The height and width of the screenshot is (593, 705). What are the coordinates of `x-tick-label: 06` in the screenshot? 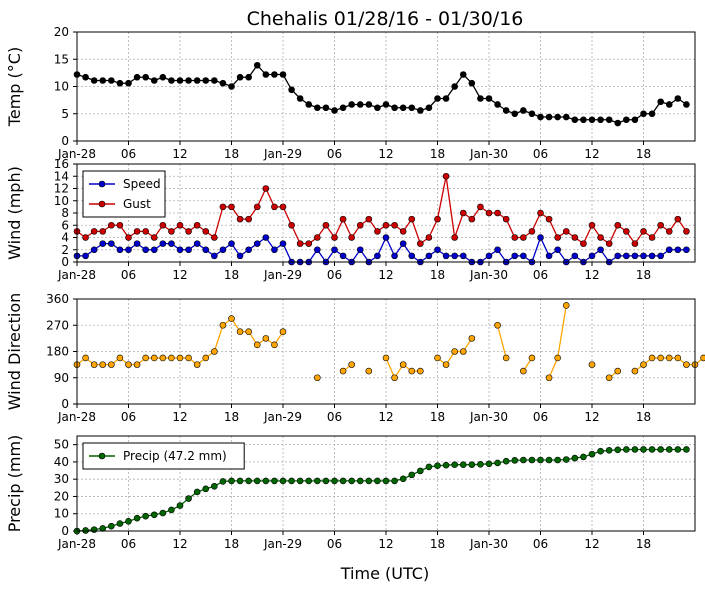 It's located at (334, 417).